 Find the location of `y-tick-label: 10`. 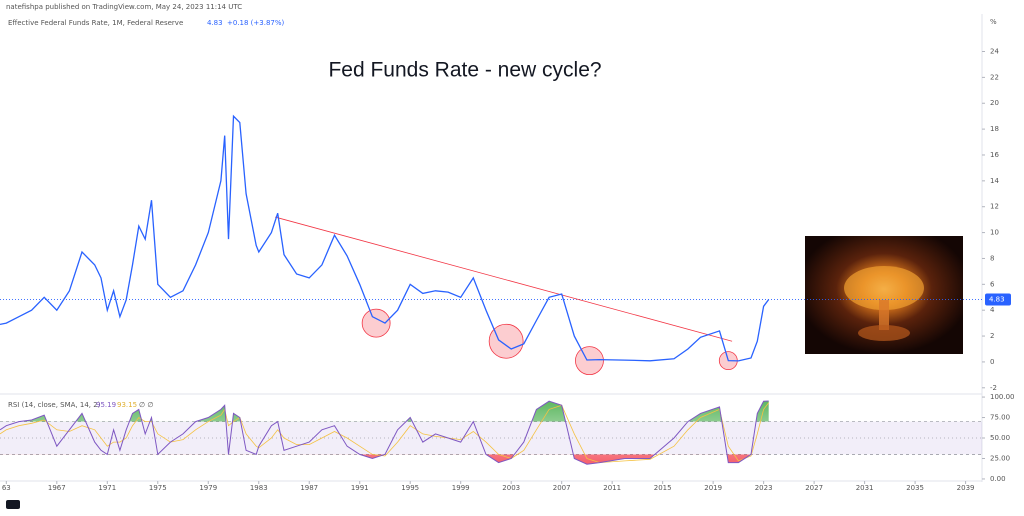

y-tick-label: 10 is located at coordinates (994, 233).